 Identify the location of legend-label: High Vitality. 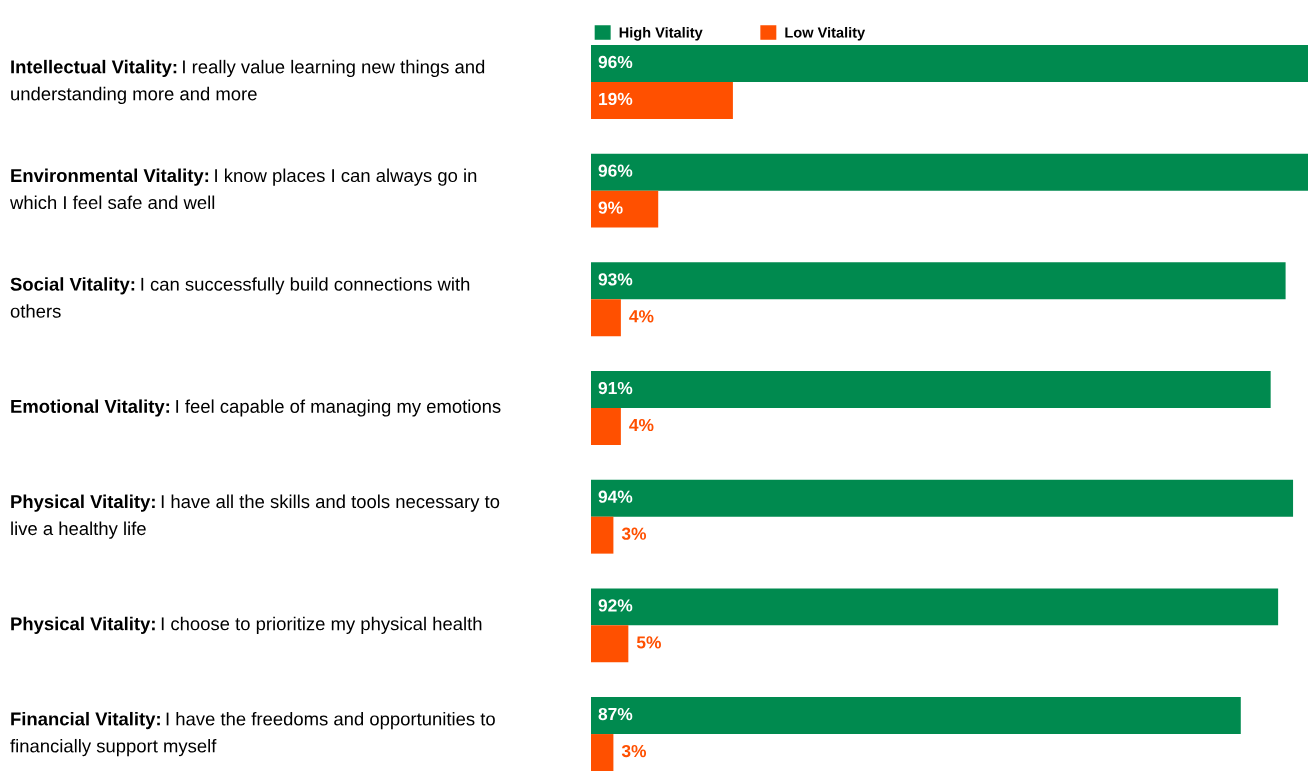
(661, 33).